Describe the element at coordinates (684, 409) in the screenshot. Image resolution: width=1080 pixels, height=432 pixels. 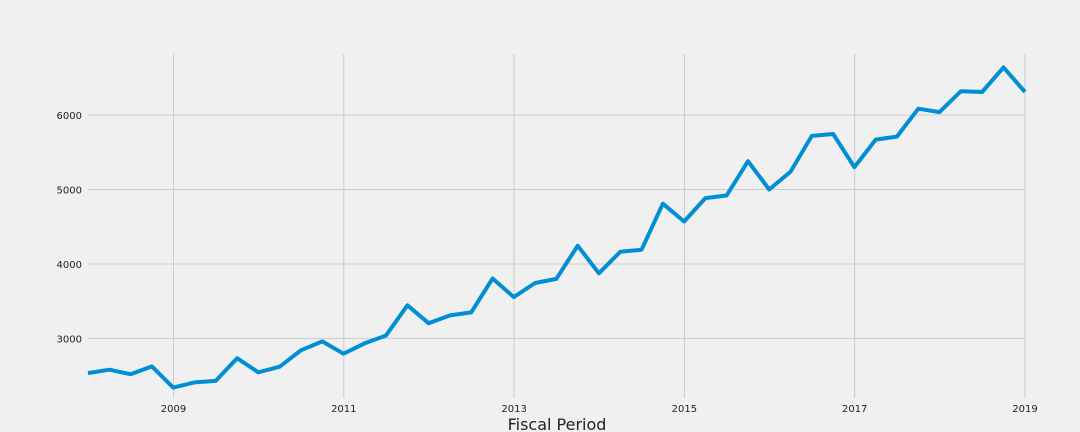
I see `x-tick-label: 2015` at that location.